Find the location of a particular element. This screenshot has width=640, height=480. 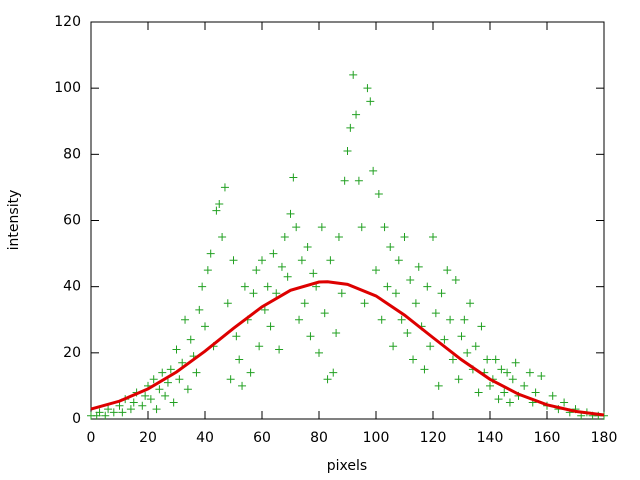

x-axis-label: pixels is located at coordinates (347, 466).